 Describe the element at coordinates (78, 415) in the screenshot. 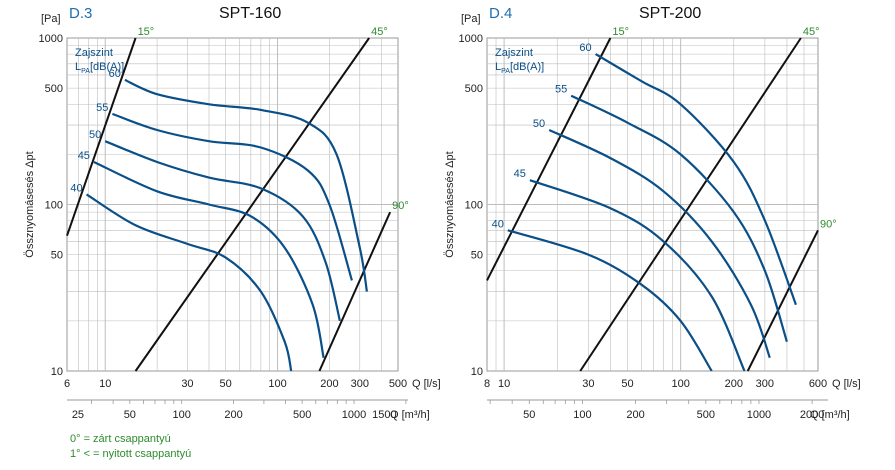

I see `x2-tick-label: 25` at that location.